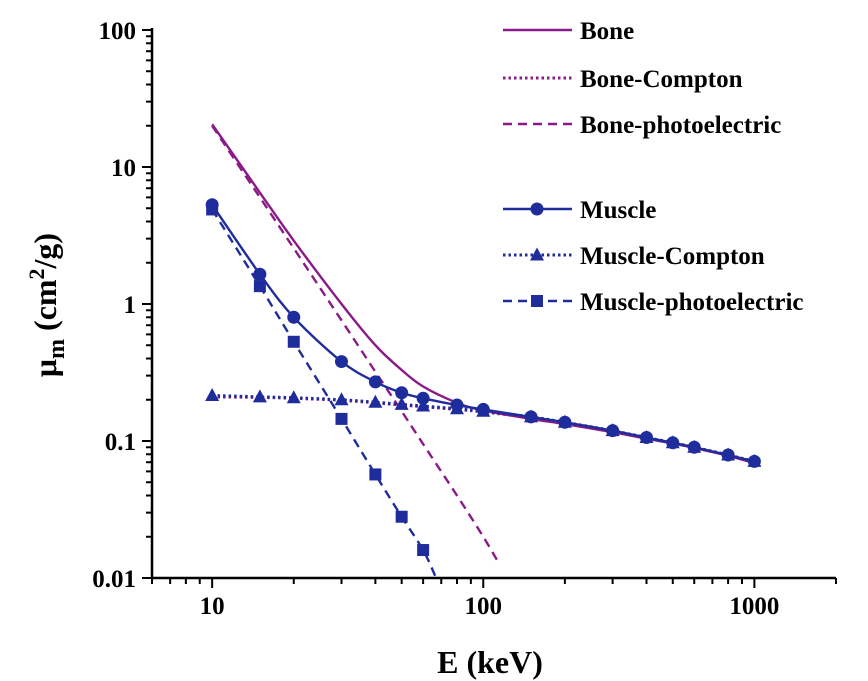 The width and height of the screenshot is (868, 681). Describe the element at coordinates (130, 305) in the screenshot. I see `y-tick-label: 1` at that location.